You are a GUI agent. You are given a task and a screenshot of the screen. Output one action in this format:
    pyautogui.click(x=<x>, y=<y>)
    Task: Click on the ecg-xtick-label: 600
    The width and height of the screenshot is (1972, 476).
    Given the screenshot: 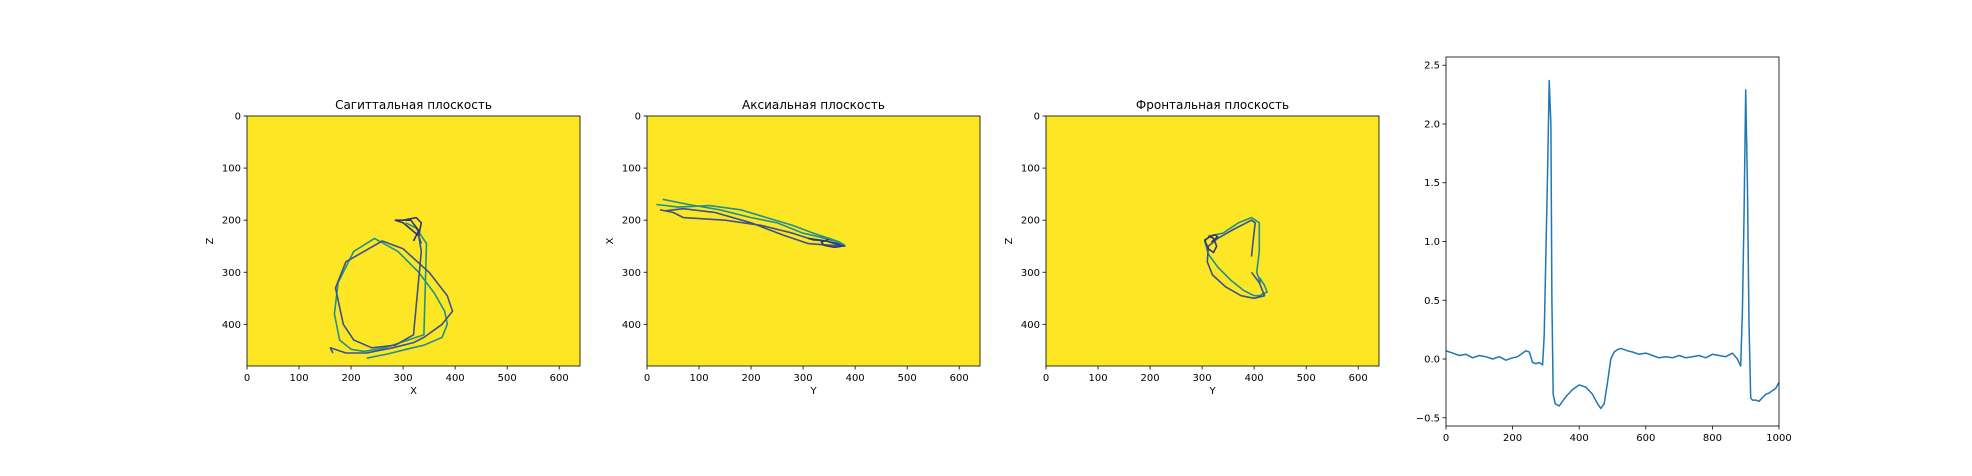 What is the action you would take?
    pyautogui.click(x=1645, y=438)
    